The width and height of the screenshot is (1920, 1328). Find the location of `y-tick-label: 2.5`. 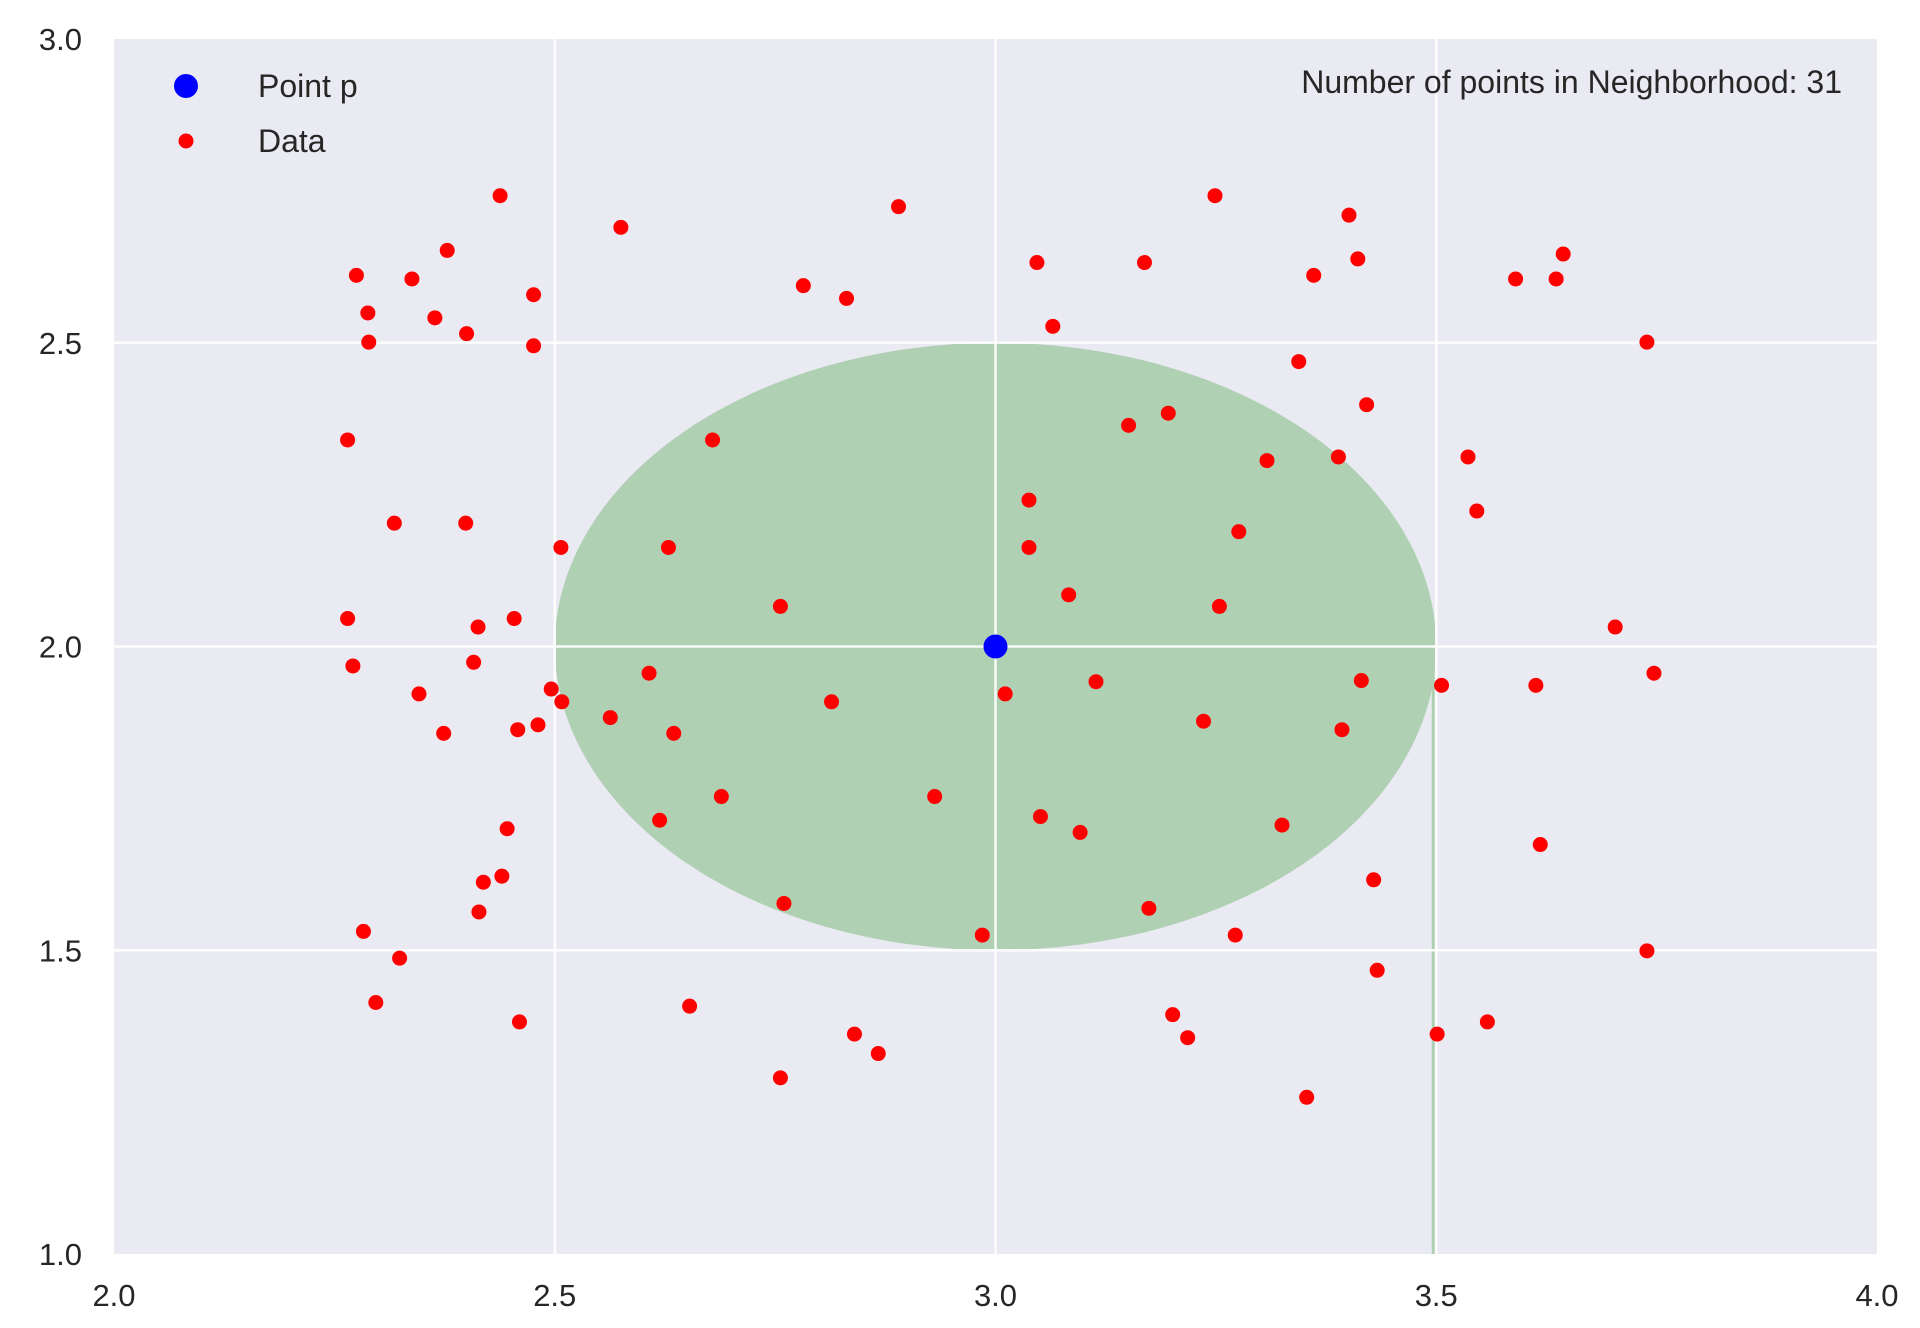

y-tick-label: 2.5 is located at coordinates (60, 343).